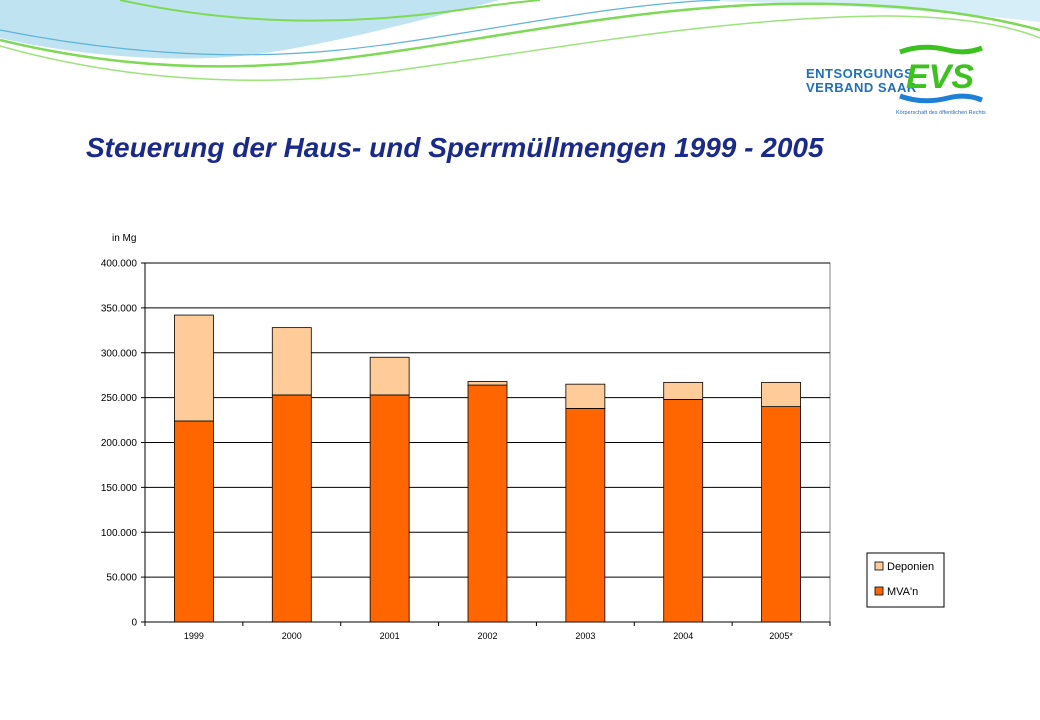 This screenshot has width=1040, height=720. I want to click on x-tick-label: 2002, so click(487, 636).